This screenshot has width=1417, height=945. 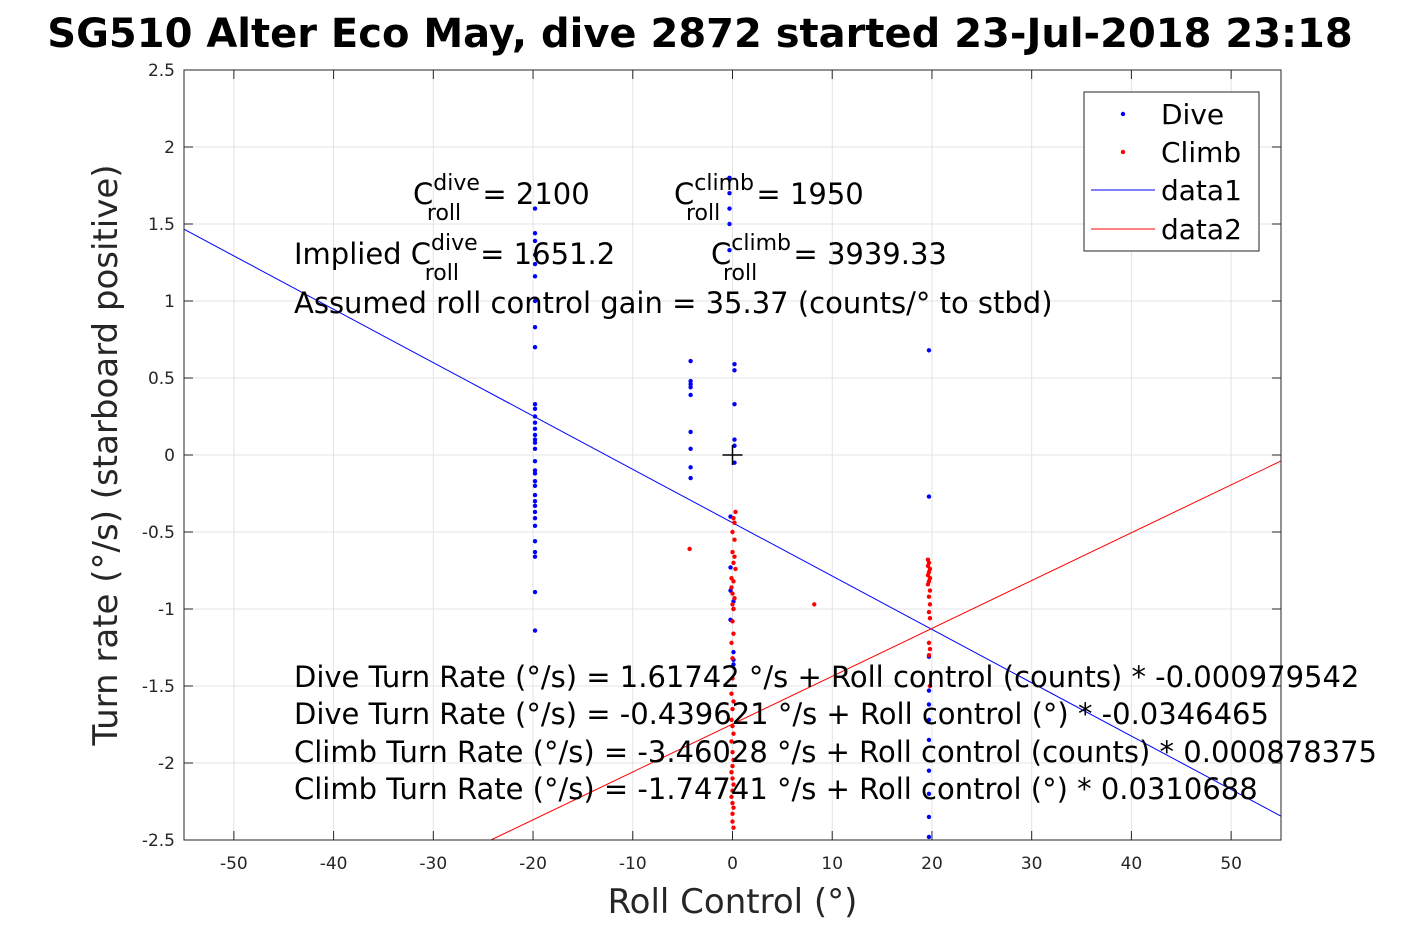 What do you see at coordinates (334, 864) in the screenshot?
I see `x-tick-label: -40` at bounding box center [334, 864].